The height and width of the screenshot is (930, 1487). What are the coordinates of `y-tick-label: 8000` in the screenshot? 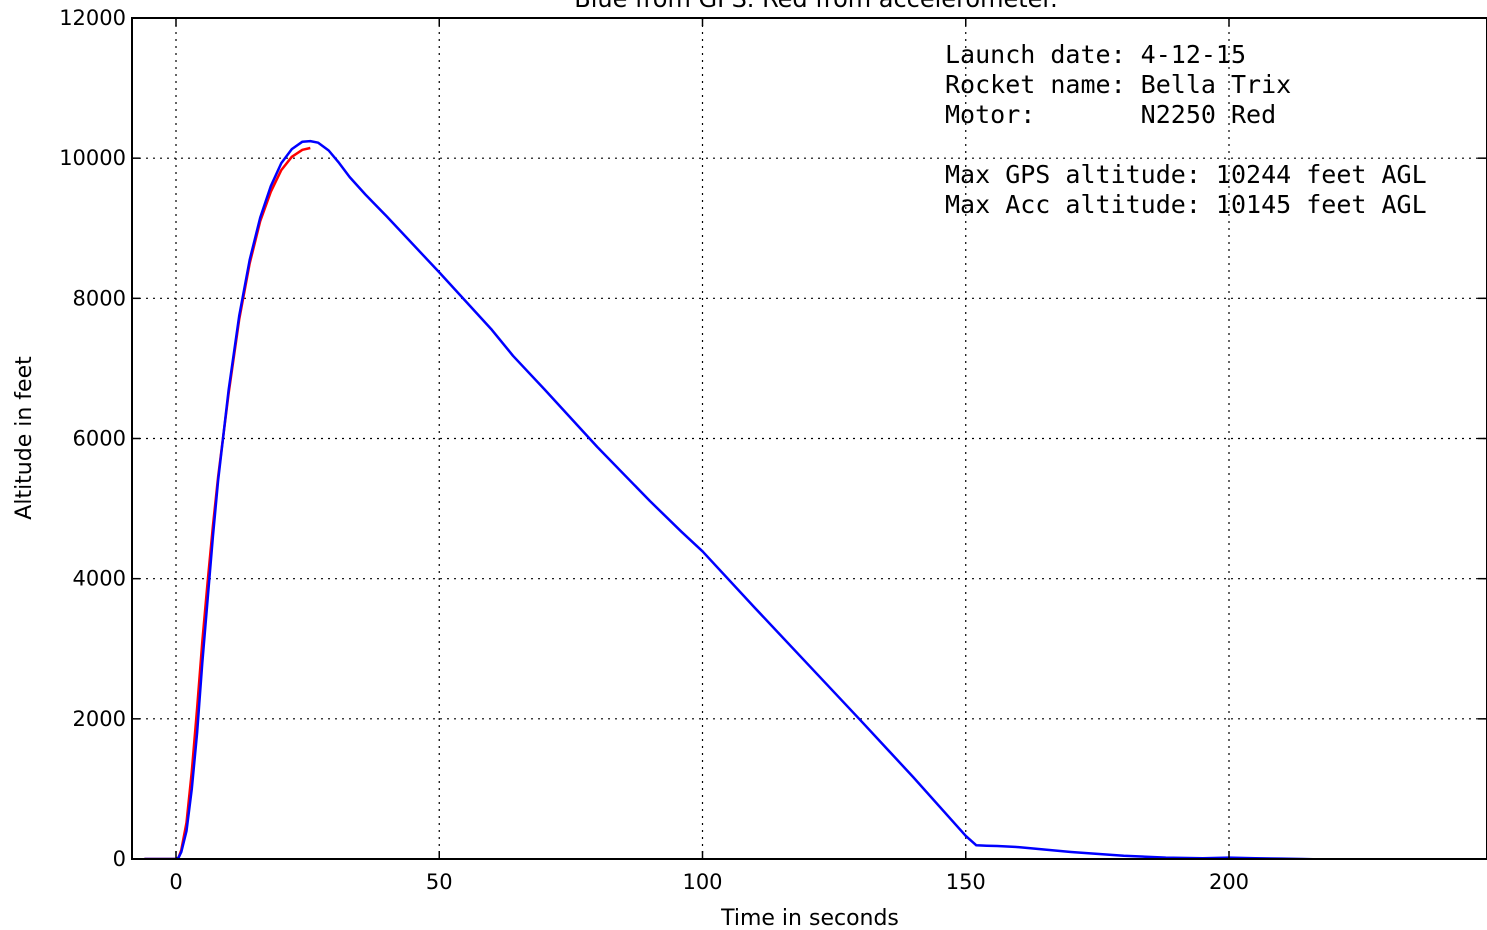 It's located at (99, 298).